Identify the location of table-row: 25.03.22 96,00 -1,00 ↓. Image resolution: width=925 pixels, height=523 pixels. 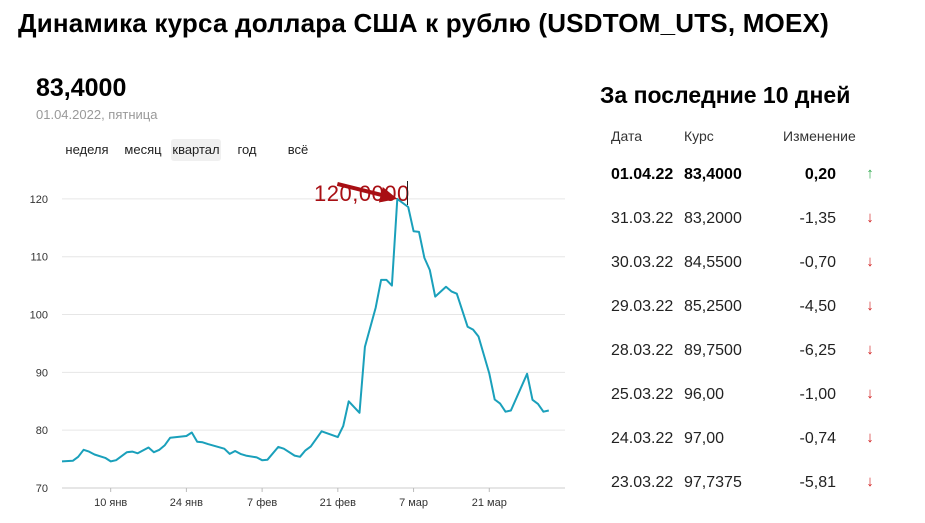
(757, 397).